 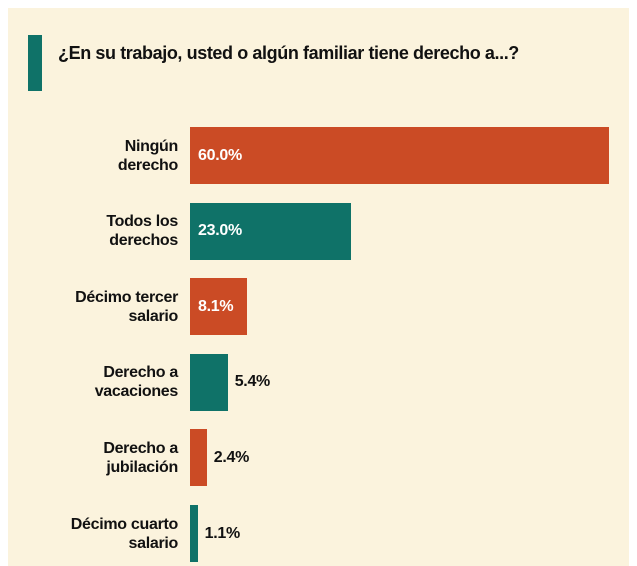 What do you see at coordinates (140, 457) in the screenshot?
I see `category-label: Derecho a jubilación` at bounding box center [140, 457].